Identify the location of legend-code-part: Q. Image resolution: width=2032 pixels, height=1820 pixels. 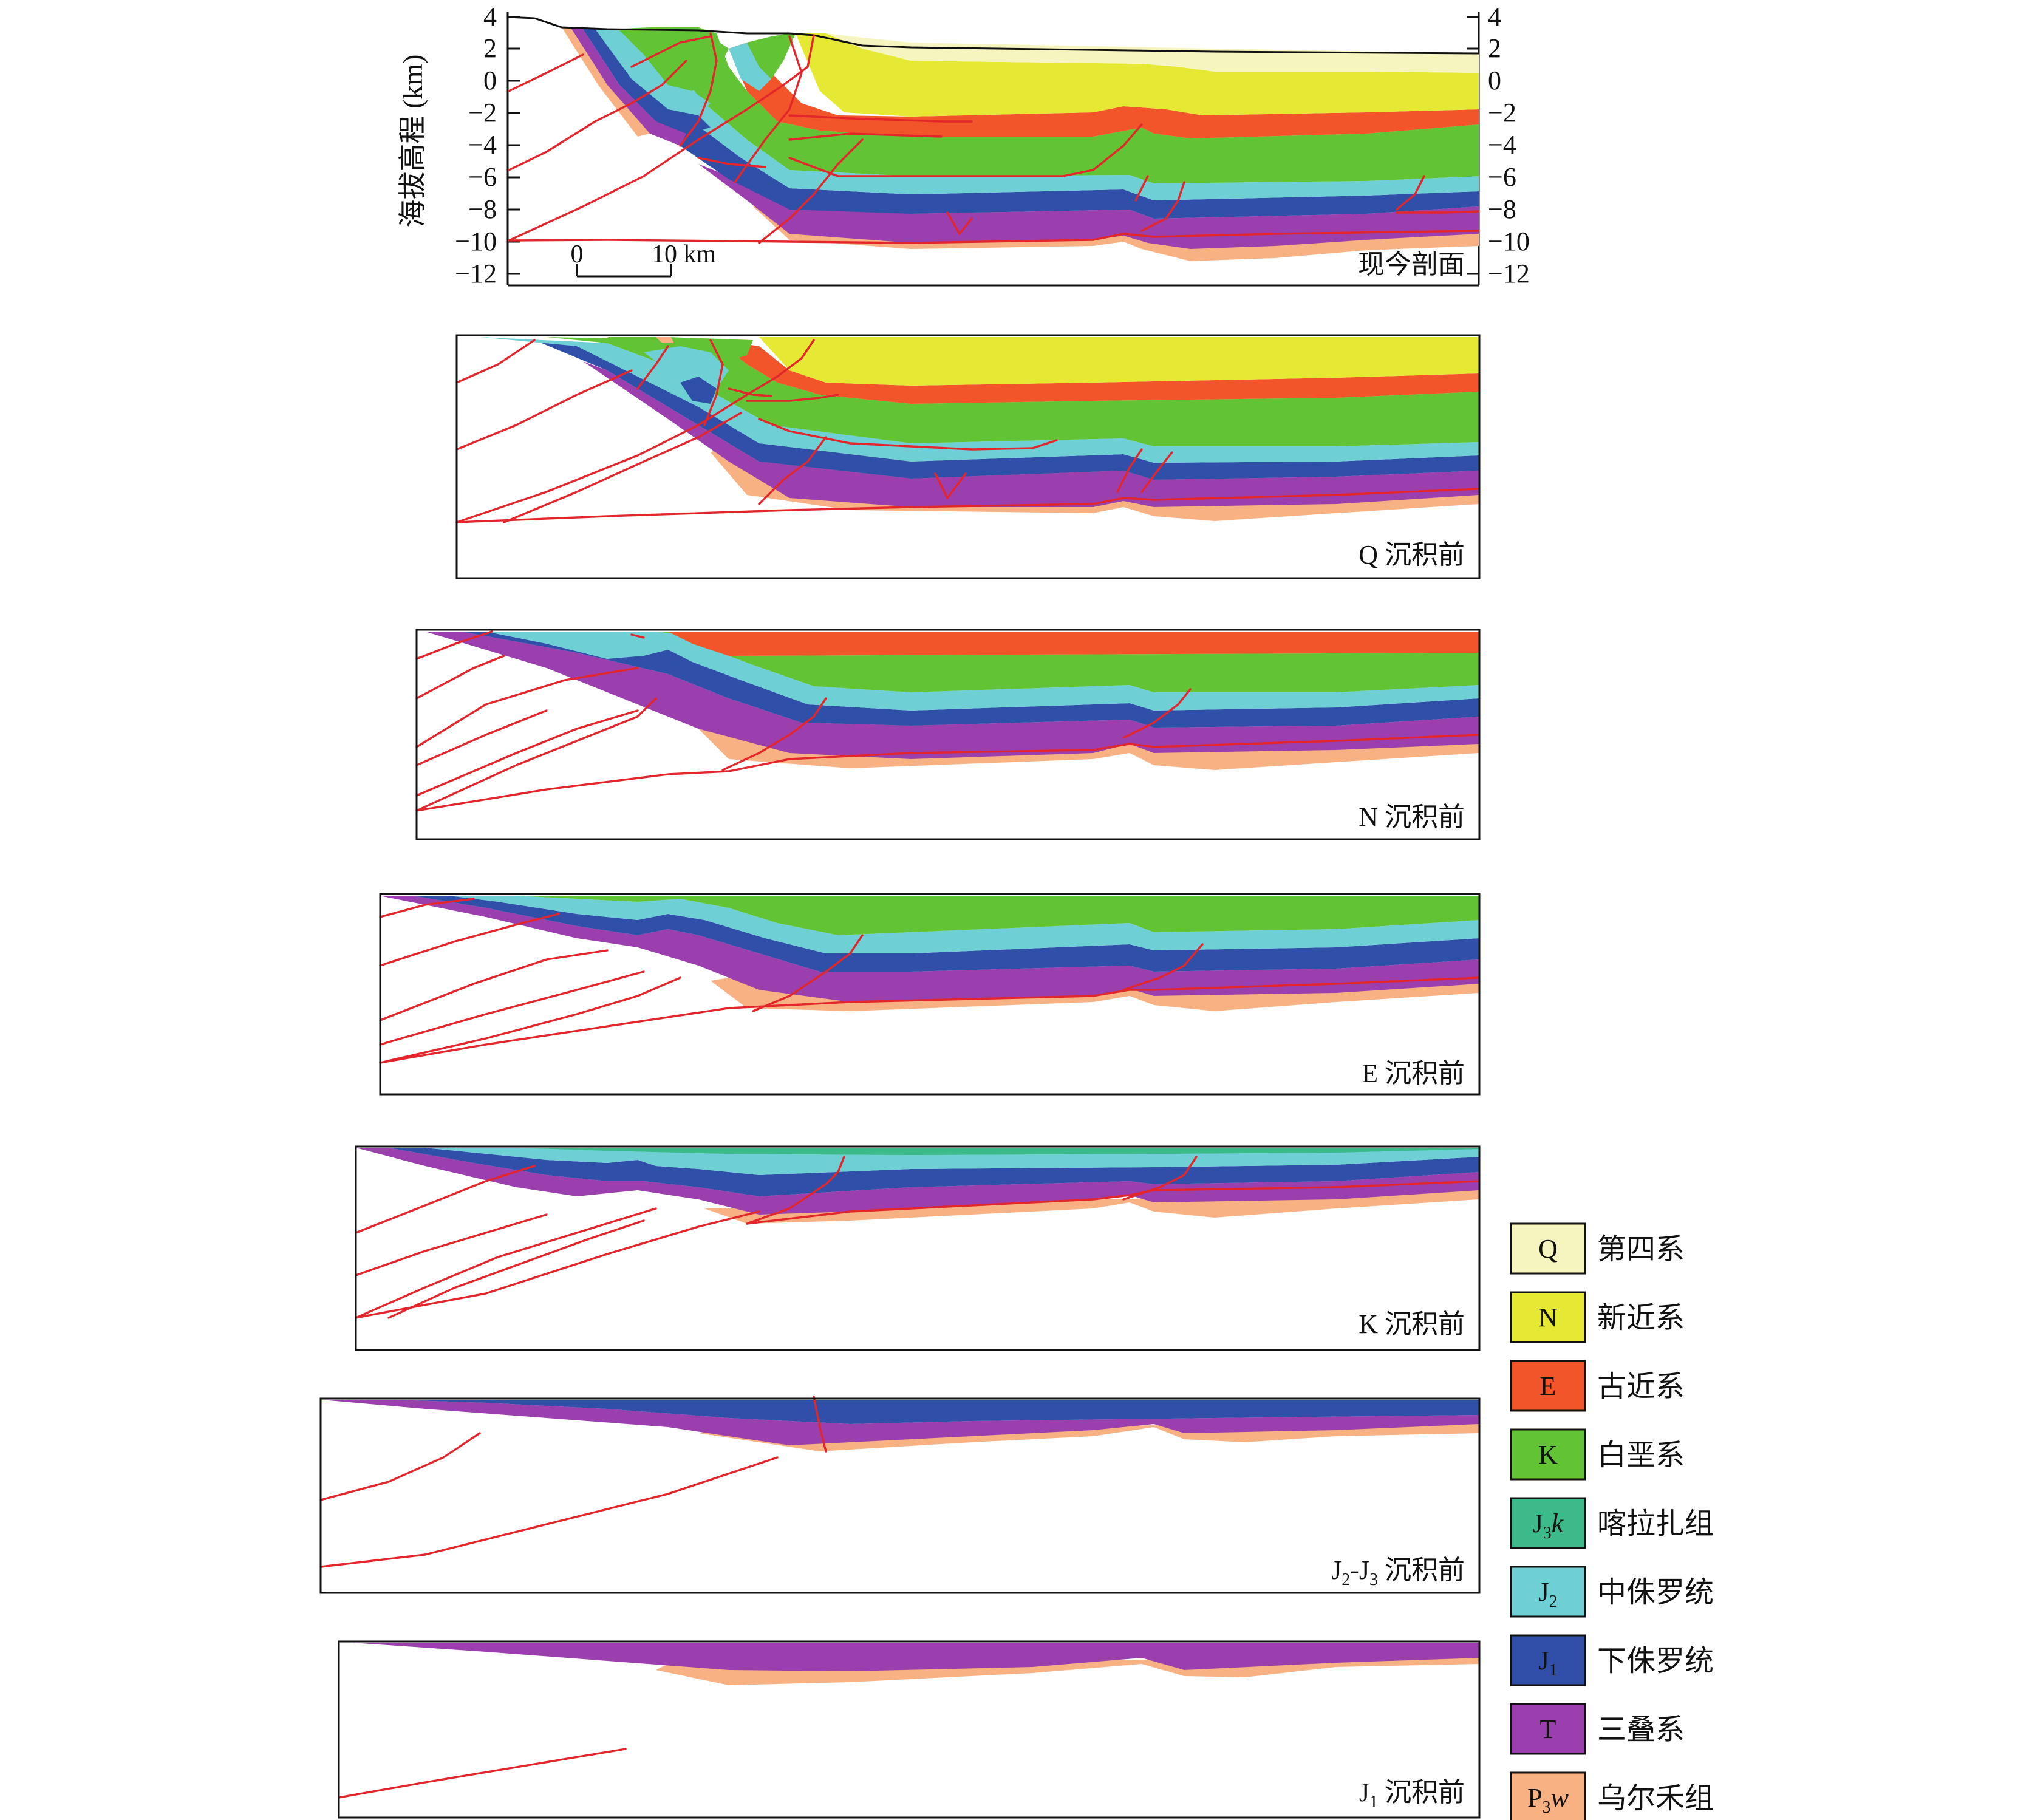
(1548, 1249).